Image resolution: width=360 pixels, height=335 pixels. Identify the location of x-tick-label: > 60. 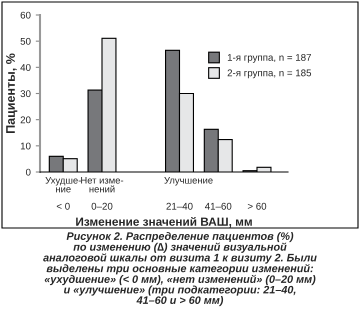
(257, 206).